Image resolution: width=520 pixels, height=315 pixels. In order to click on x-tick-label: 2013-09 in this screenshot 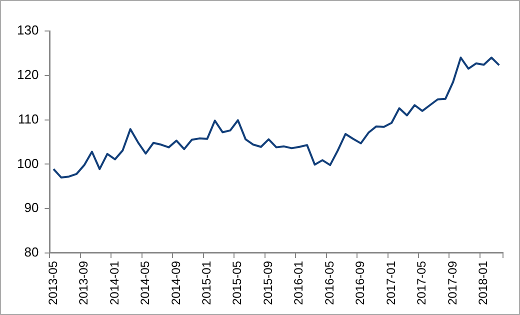, I will do `click(83, 283)`.